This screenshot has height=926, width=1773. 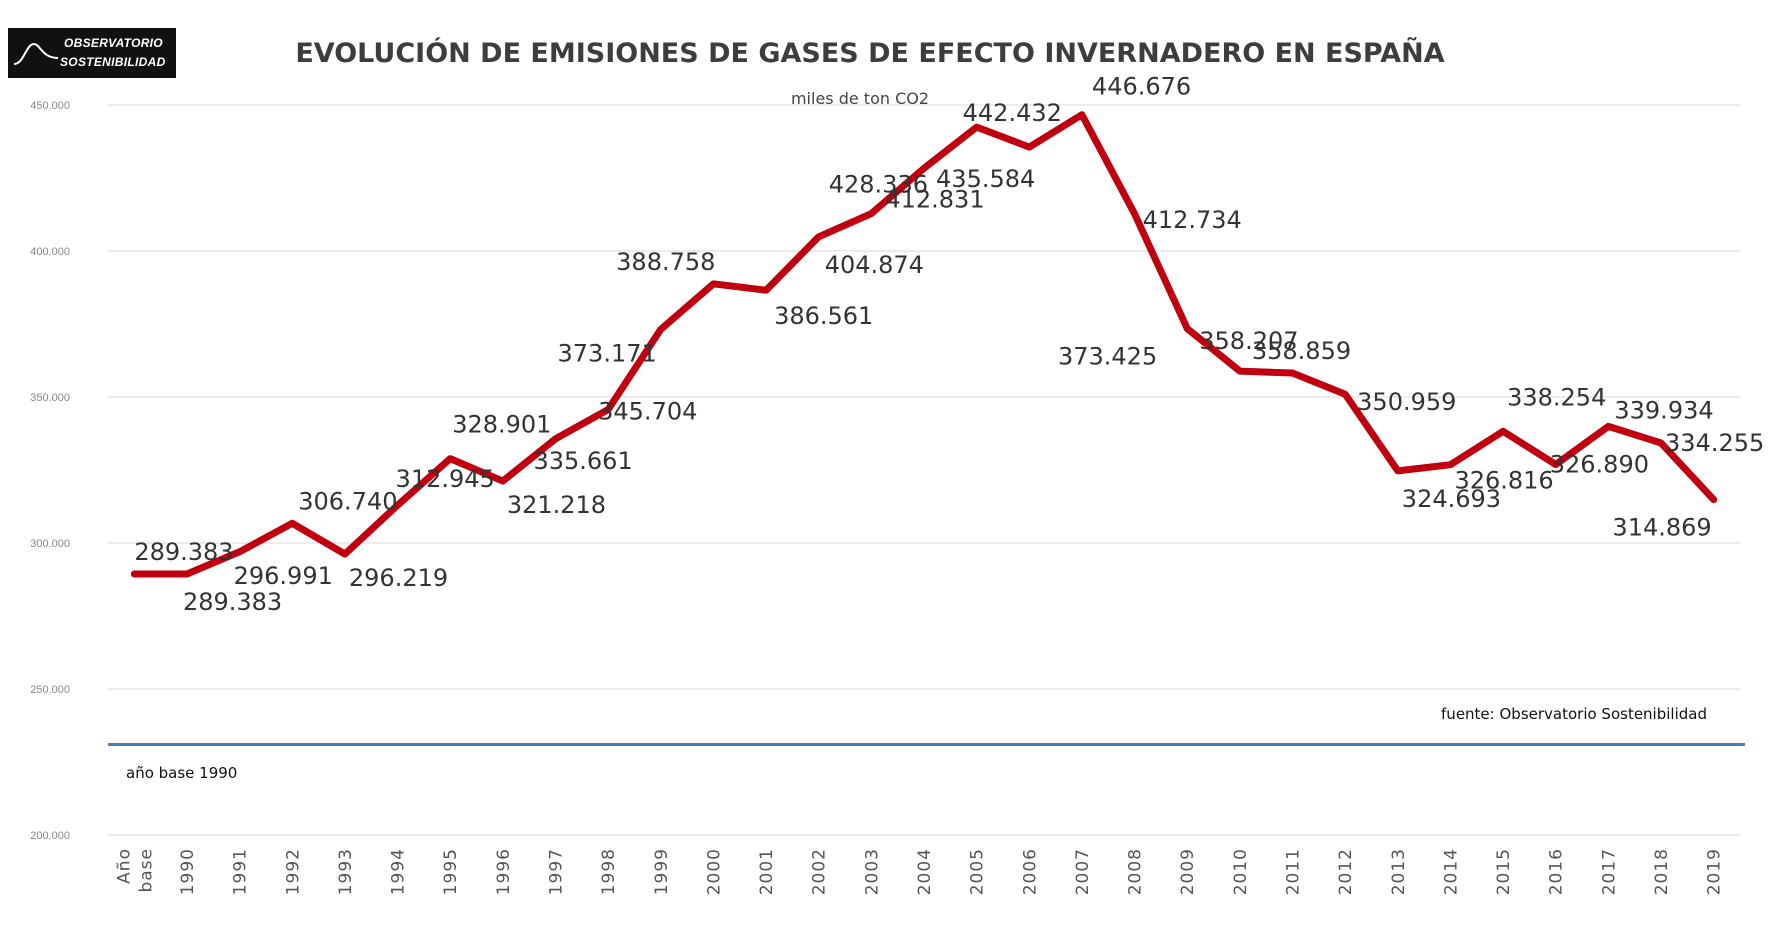 I want to click on x-tick-label: 1996, so click(x=504, y=871).